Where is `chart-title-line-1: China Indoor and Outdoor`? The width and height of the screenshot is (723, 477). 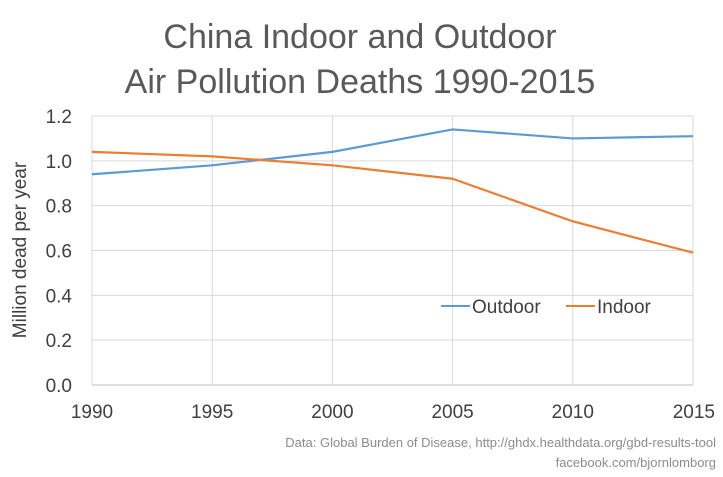 chart-title-line-1: China Indoor and Outdoor is located at coordinates (359, 37).